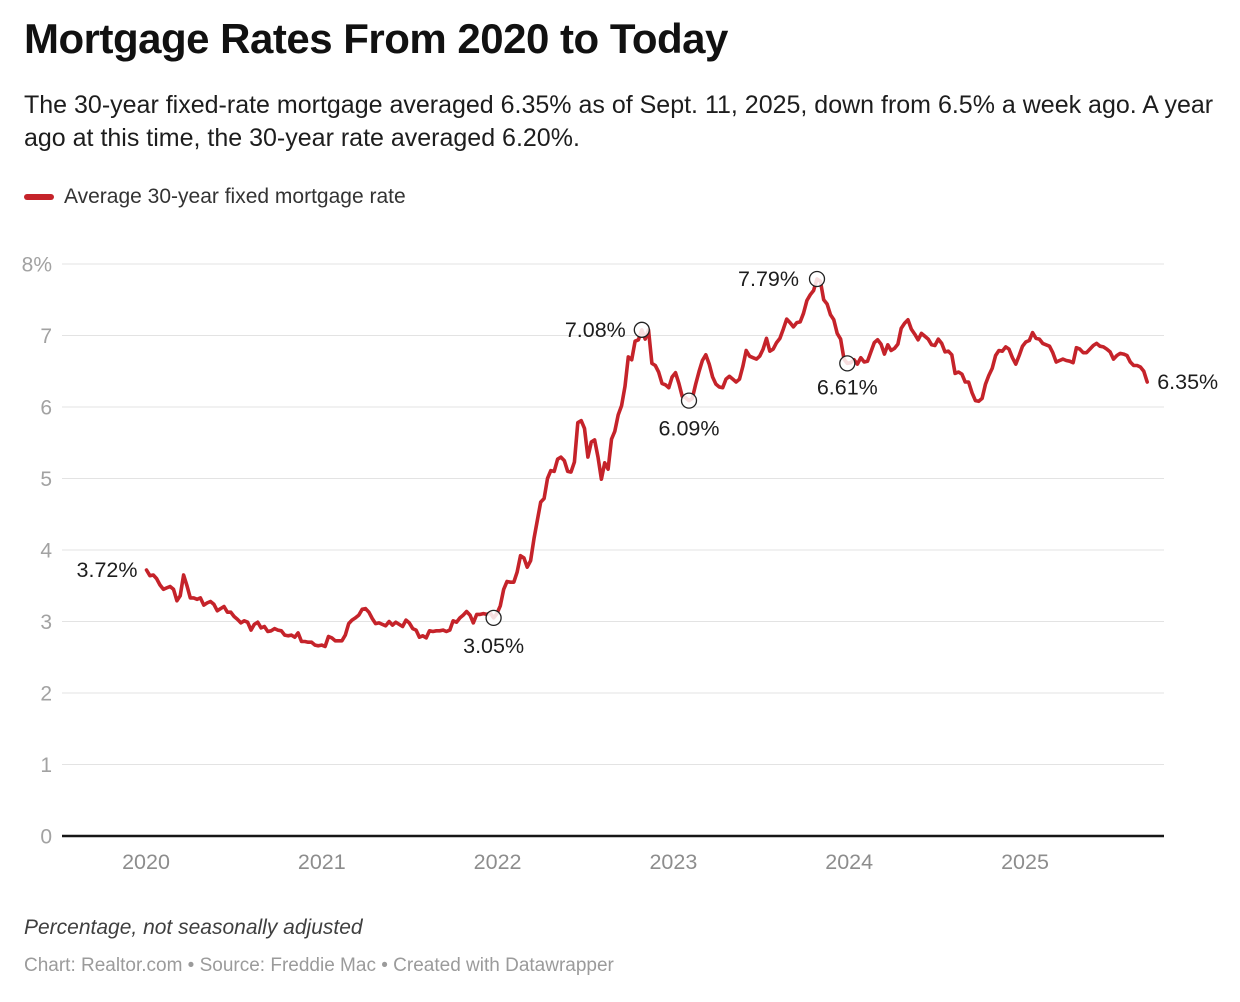 This screenshot has width=1240, height=1002. What do you see at coordinates (235, 196) in the screenshot?
I see `legend-label: Average 30-year fixed mortgage rate` at bounding box center [235, 196].